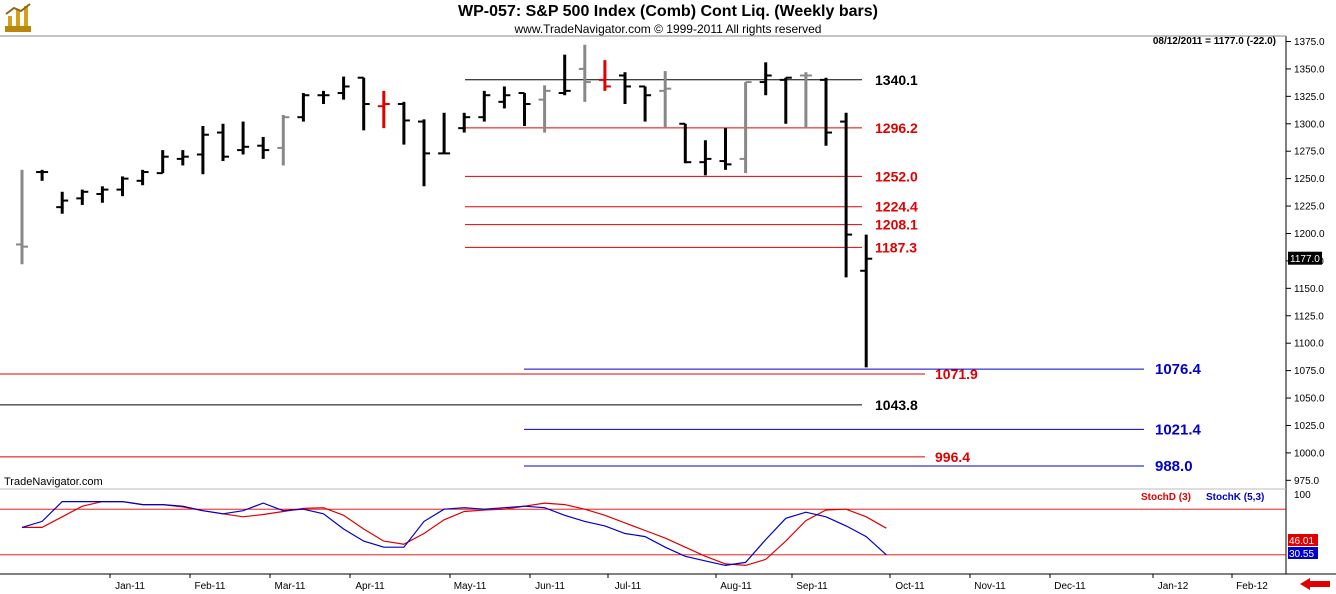  Describe the element at coordinates (736, 586) in the screenshot. I see `date-tick-label: Aug-11` at that location.